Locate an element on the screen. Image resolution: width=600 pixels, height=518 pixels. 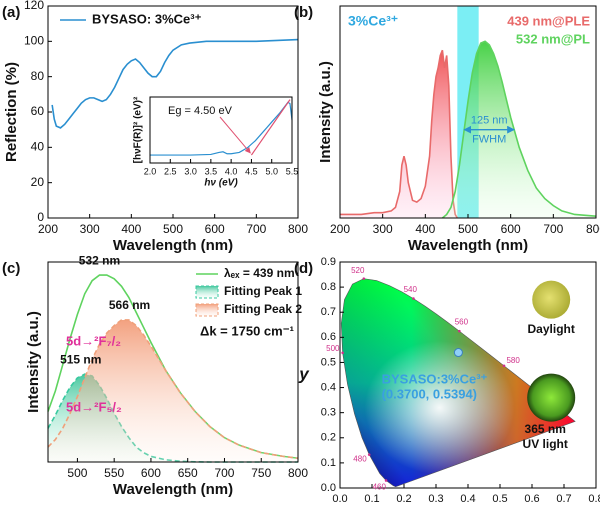
panel-annotation: 3%Ce³⁺ is located at coordinates (373, 21).